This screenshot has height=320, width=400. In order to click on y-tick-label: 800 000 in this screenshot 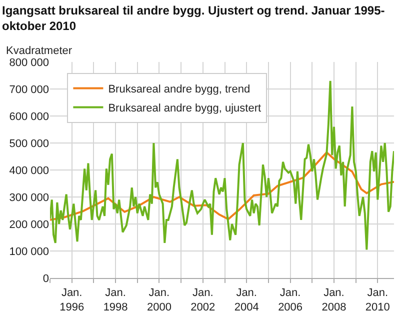, I will do `click(29, 62)`.